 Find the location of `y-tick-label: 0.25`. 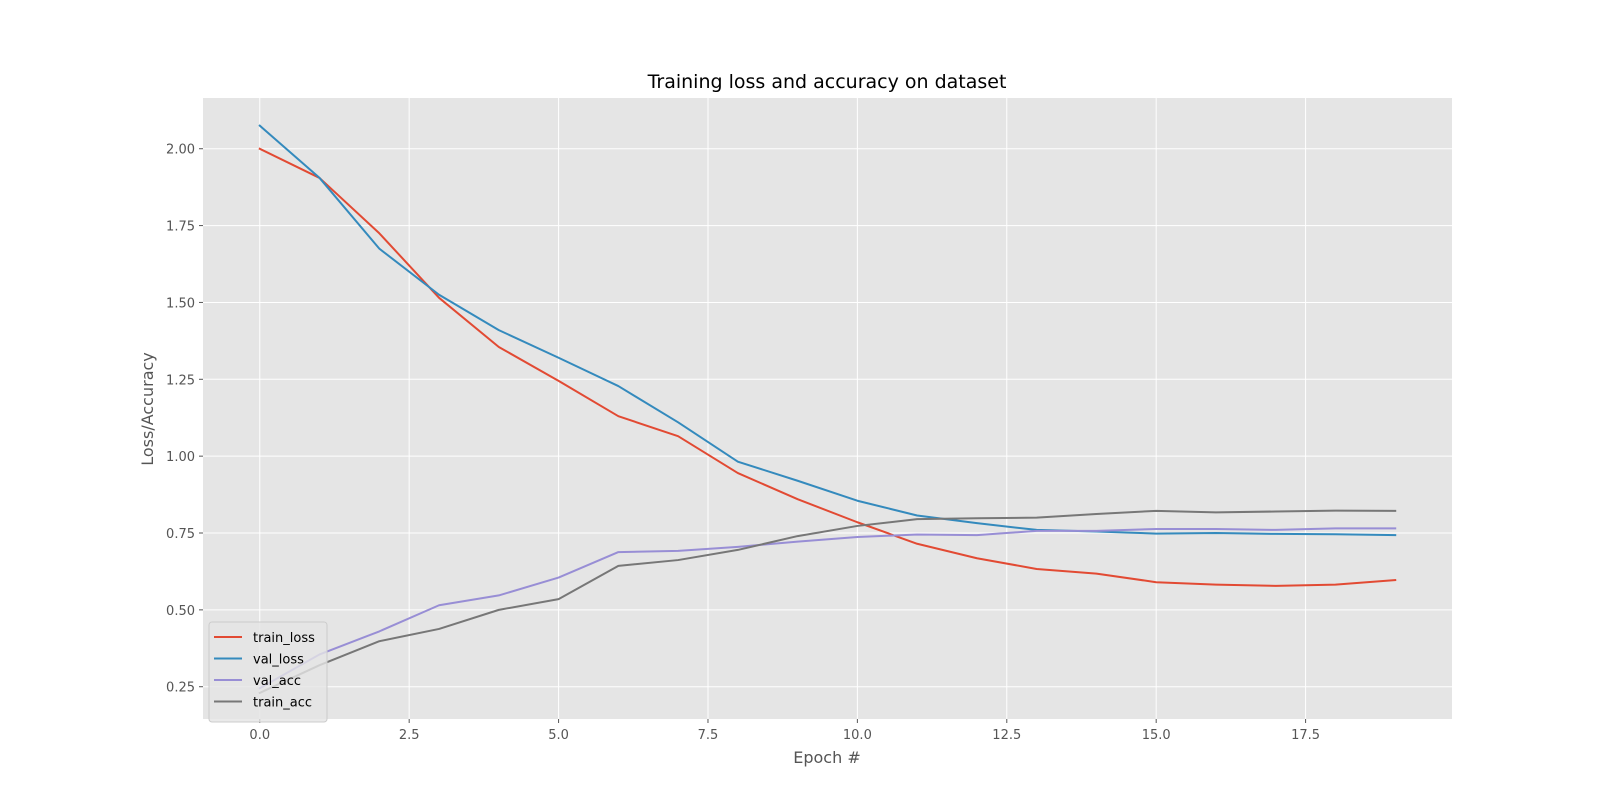

y-tick-label: 0.25 is located at coordinates (180, 688).